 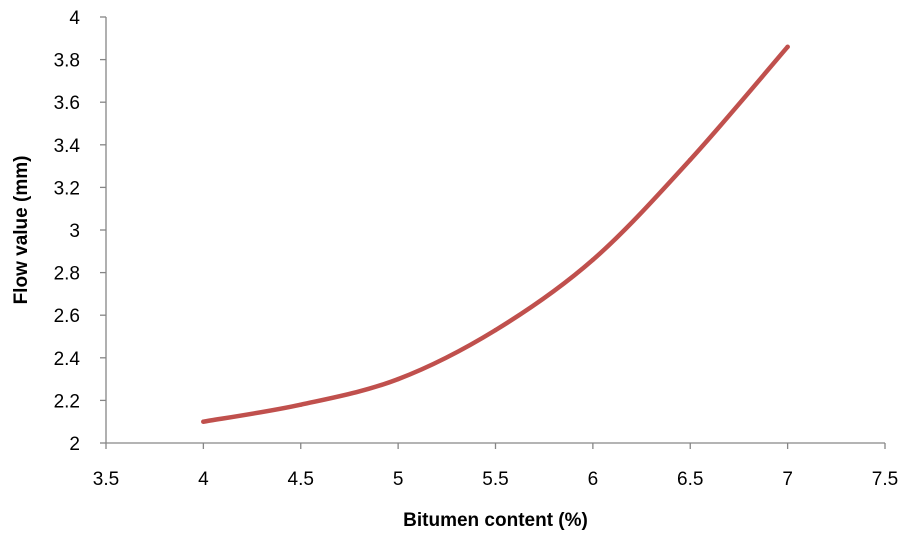 I want to click on x-axis-ticks: 3.5 4 4.5 5 5.5 6 6.5 7 7.5, so click(x=495, y=466).